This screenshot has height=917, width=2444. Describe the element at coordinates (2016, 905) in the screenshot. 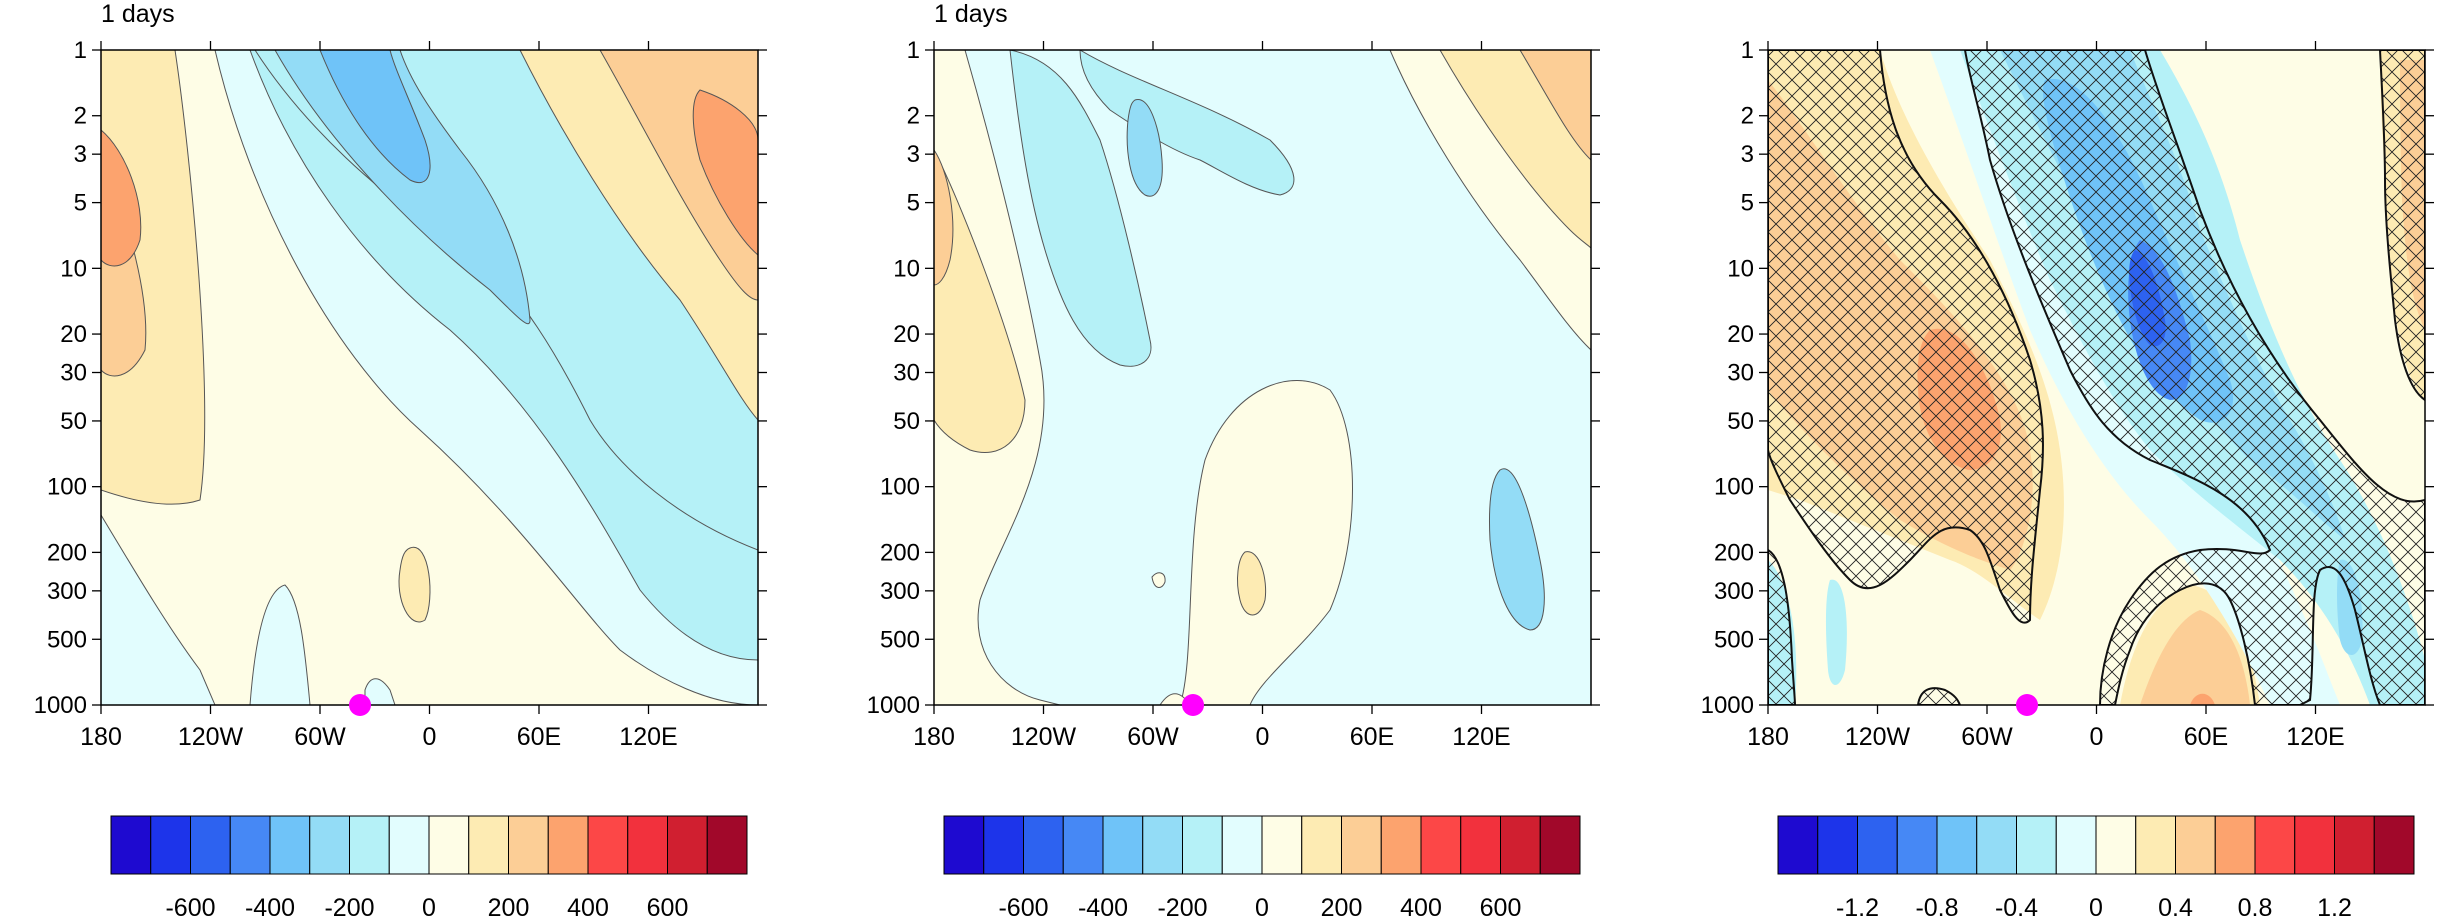

I see `colorbar-label: -0.4` at that location.